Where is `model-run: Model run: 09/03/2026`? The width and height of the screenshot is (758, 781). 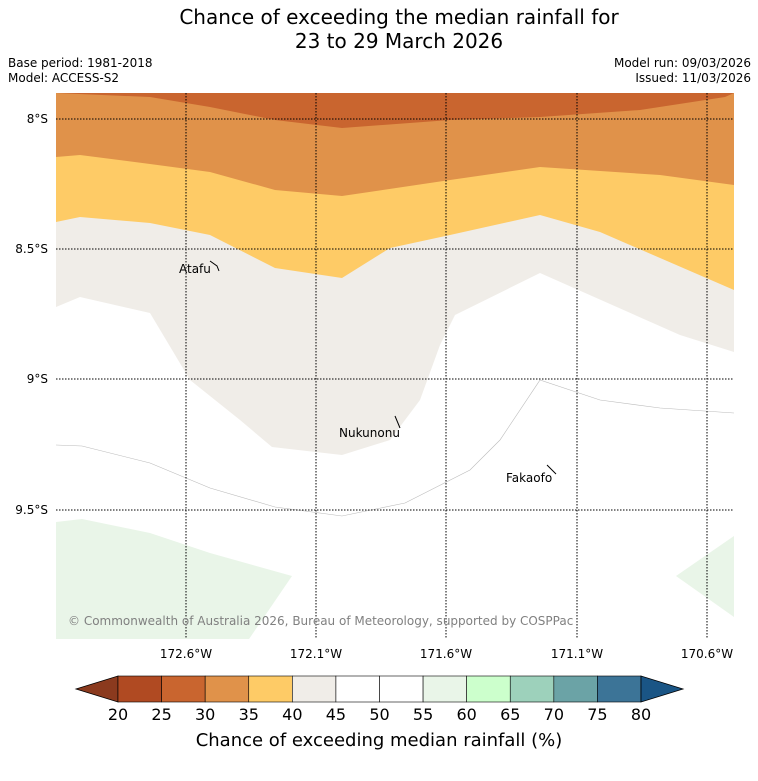 model-run: Model run: 09/03/2026 is located at coordinates (682, 63).